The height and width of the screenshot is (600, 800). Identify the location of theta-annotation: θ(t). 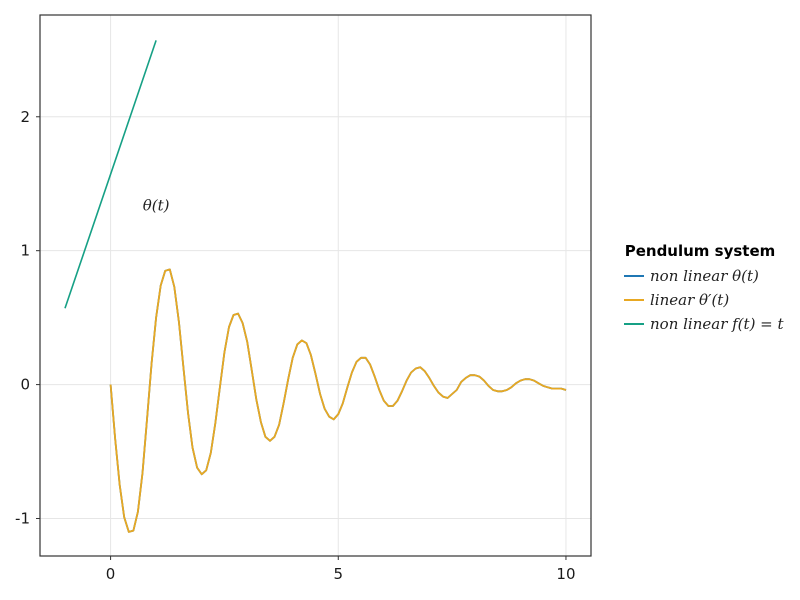
(156, 206).